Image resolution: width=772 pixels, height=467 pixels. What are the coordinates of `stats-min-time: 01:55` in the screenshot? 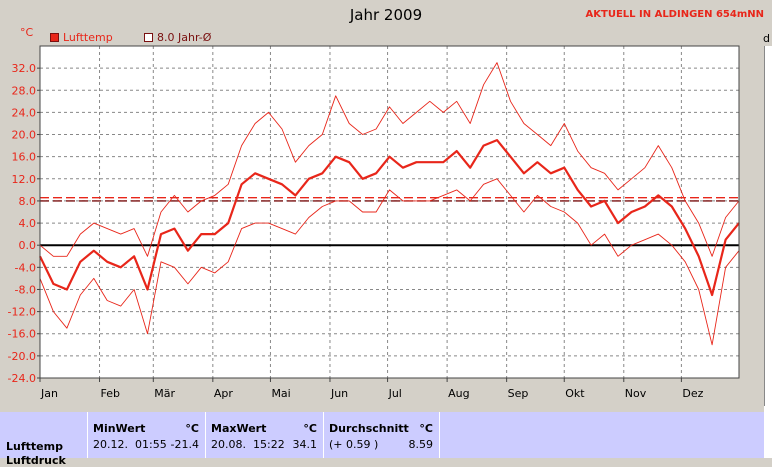 It's located at (151, 444).